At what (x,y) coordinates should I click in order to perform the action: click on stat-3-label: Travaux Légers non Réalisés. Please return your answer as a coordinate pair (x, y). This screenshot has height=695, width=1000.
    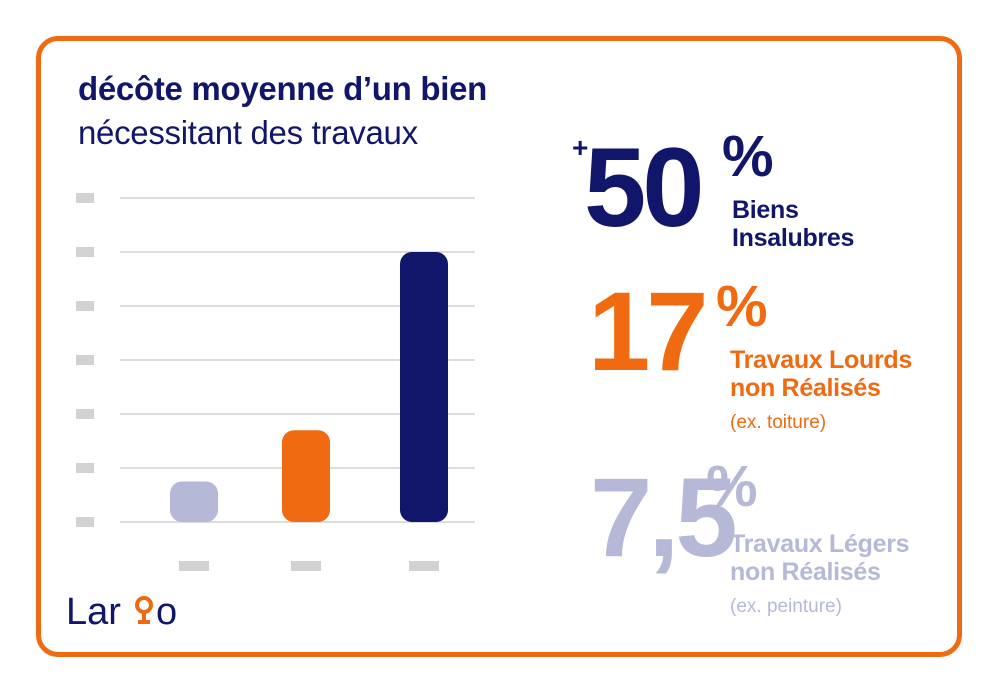
    Looking at the image, I should click on (820, 558).